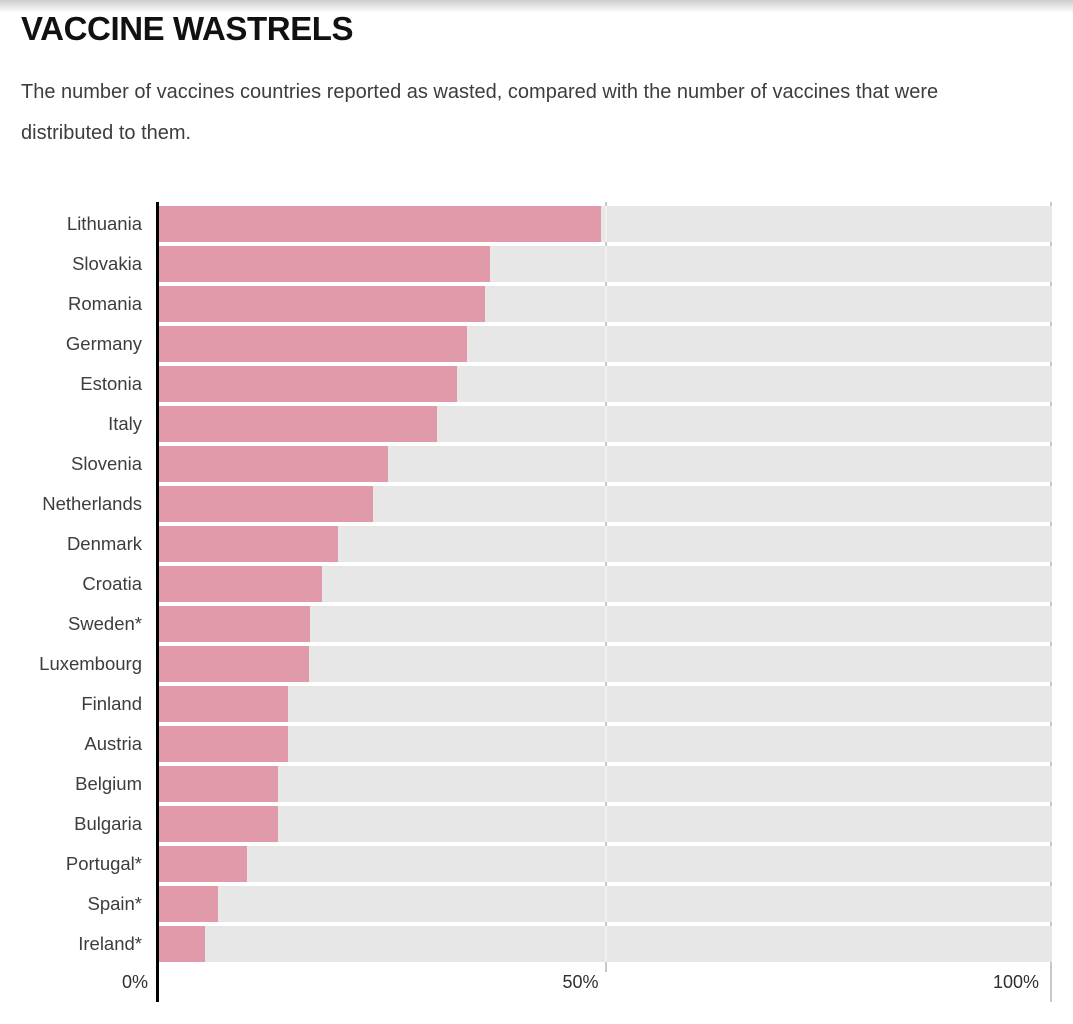  I want to click on bar-row: Denmark, so click(559, 544).